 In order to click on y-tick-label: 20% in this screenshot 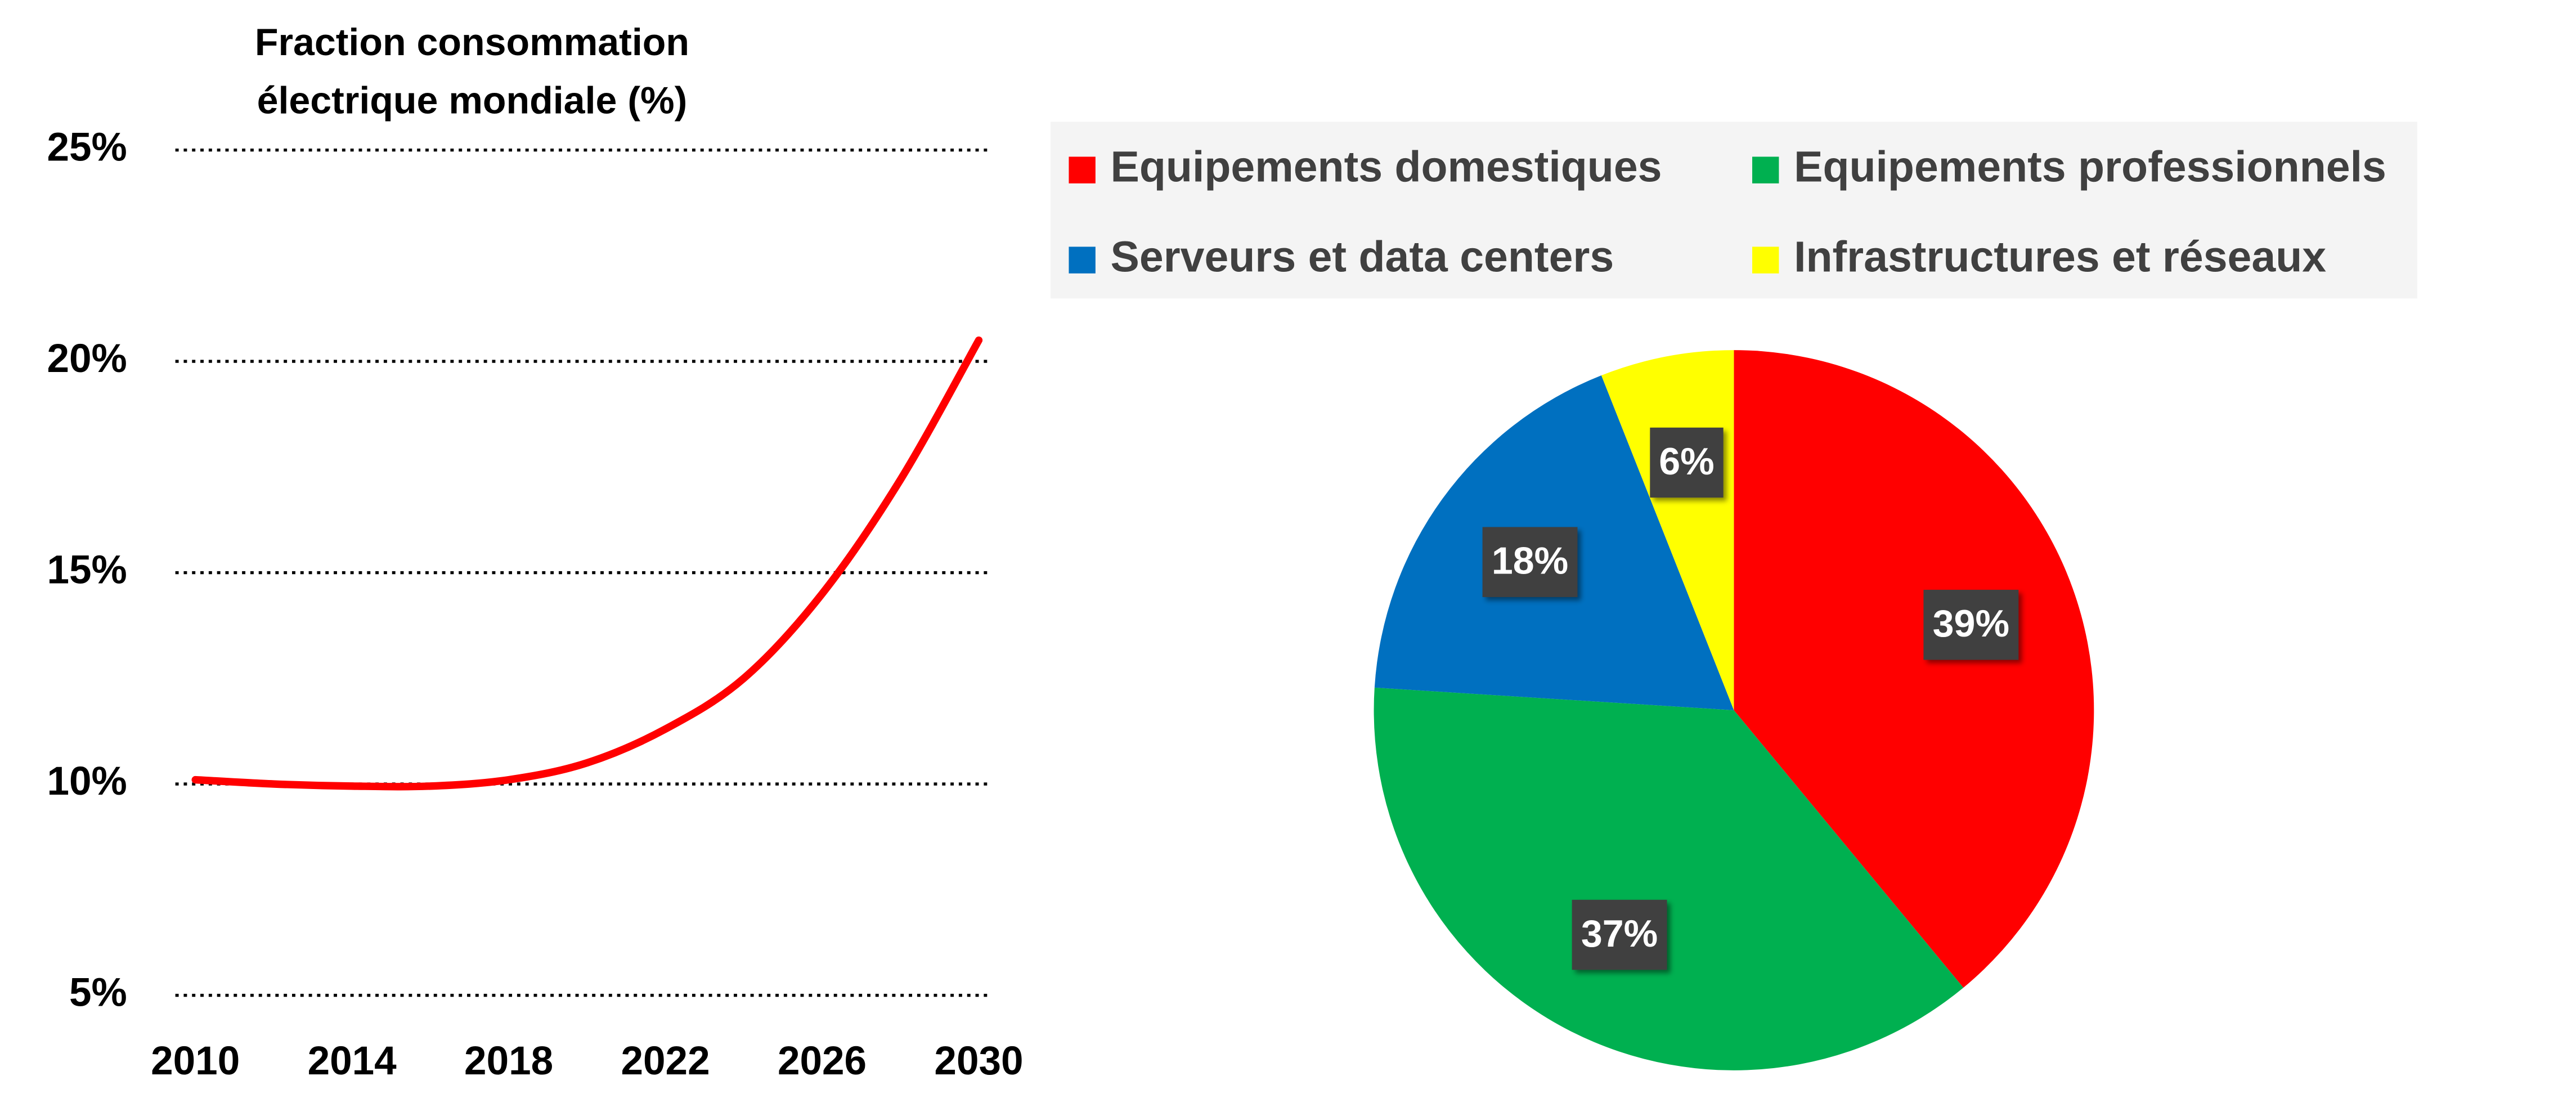, I will do `click(87, 359)`.